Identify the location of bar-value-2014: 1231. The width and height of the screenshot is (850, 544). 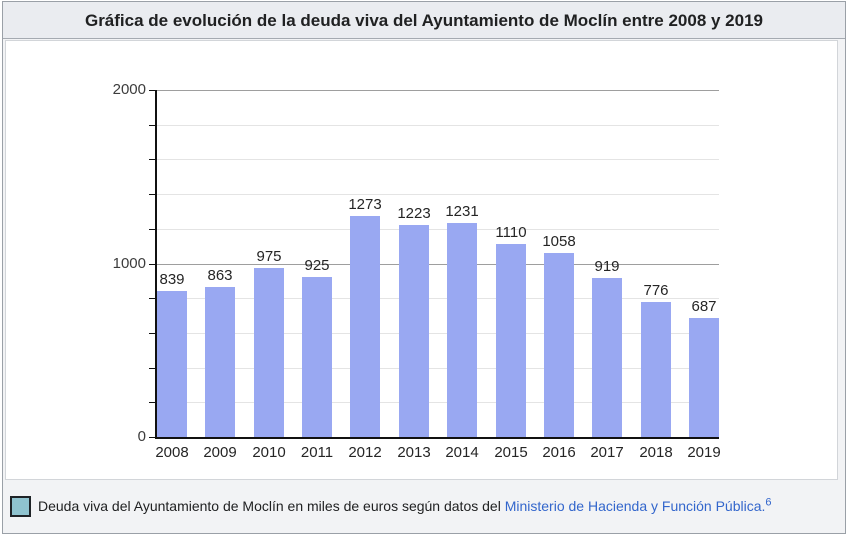
(462, 211).